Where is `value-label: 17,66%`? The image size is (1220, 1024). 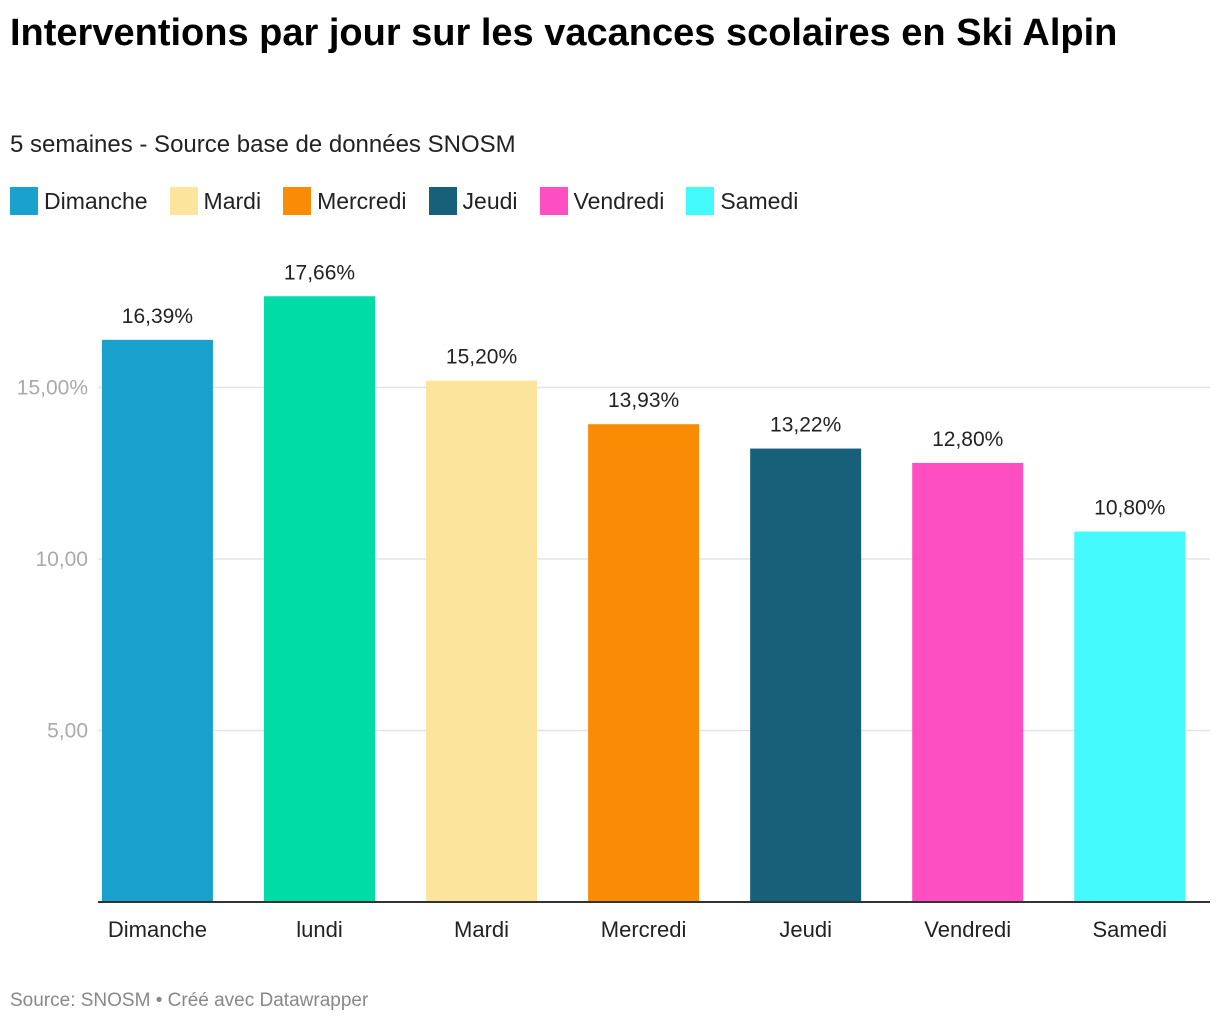
value-label: 17,66% is located at coordinates (319, 272).